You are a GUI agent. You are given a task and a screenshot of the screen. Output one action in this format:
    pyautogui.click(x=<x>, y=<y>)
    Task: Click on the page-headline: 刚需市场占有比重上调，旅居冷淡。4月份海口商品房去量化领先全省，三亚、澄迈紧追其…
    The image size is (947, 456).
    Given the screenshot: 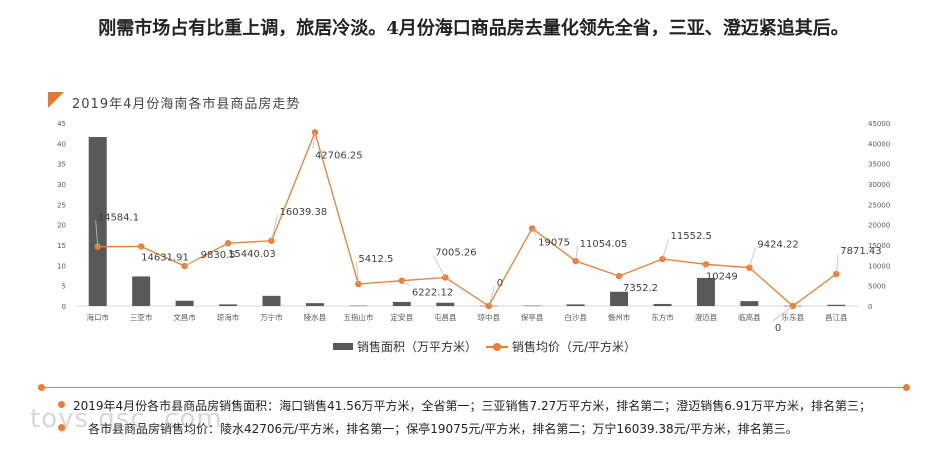 What is the action you would take?
    pyautogui.click(x=473, y=28)
    